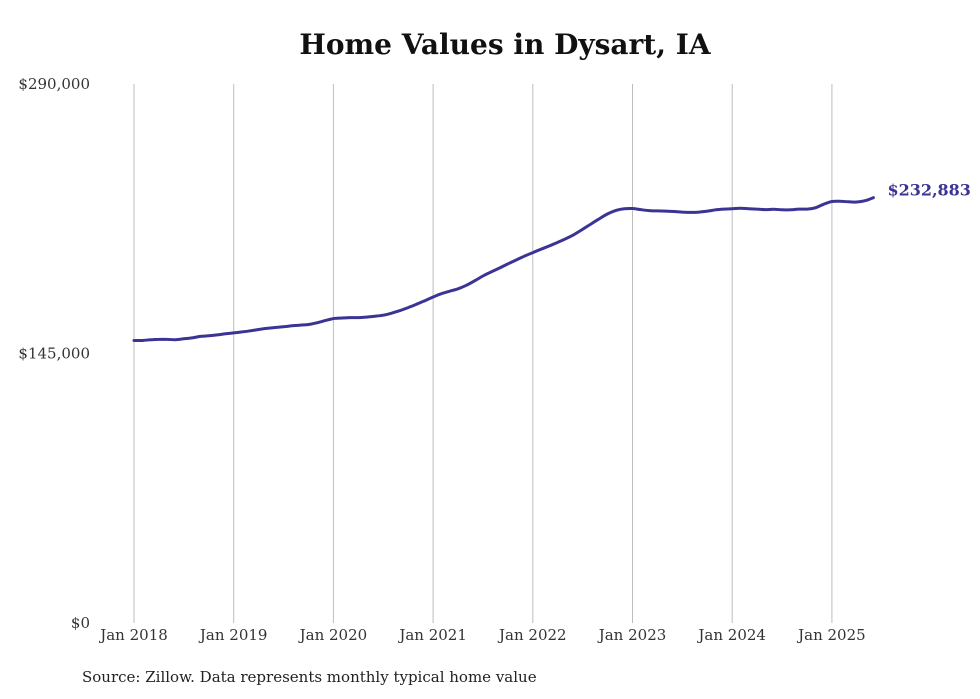  What do you see at coordinates (632, 635) in the screenshot?
I see `x-tick-label: Jan 2023` at bounding box center [632, 635].